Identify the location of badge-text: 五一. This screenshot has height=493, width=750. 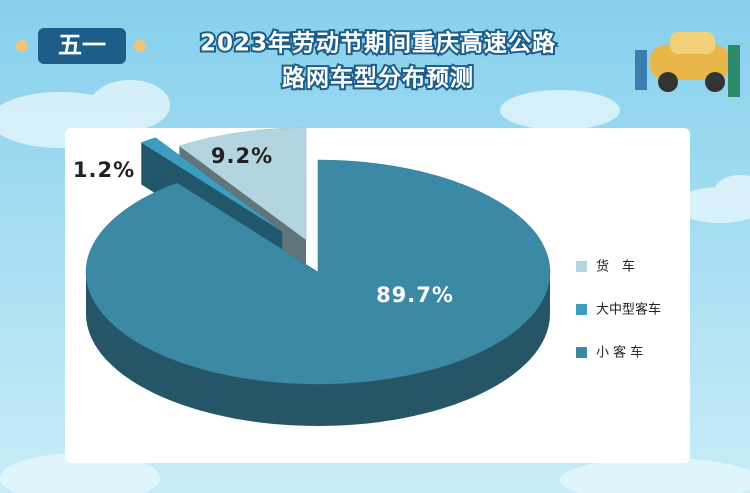
(82, 45).